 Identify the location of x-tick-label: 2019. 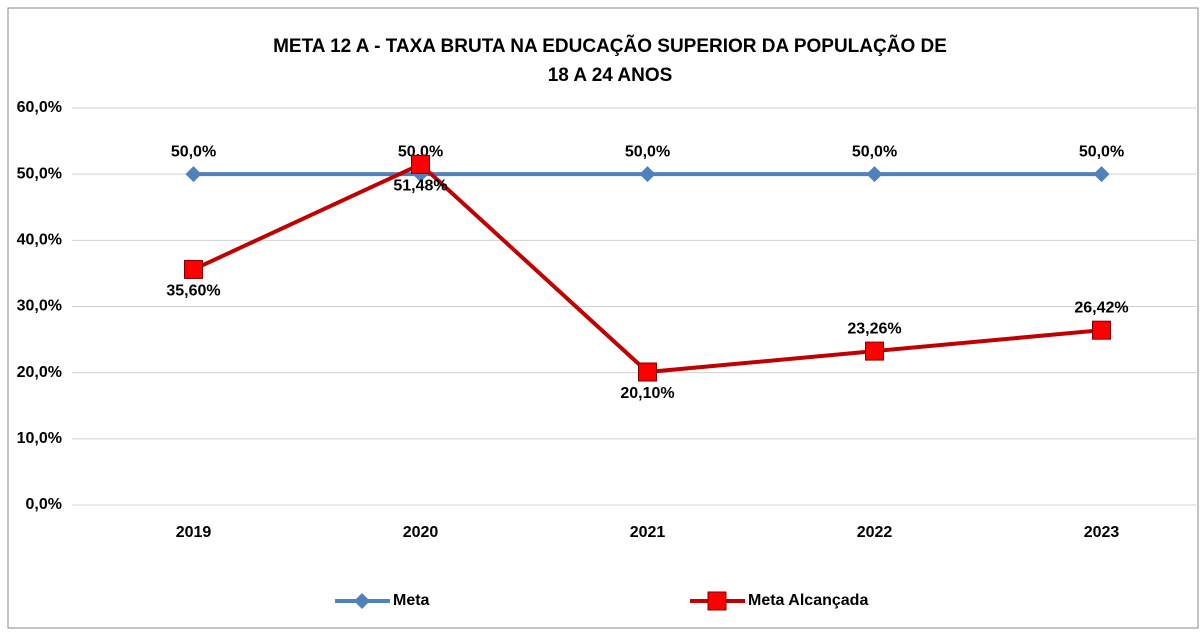
(194, 532).